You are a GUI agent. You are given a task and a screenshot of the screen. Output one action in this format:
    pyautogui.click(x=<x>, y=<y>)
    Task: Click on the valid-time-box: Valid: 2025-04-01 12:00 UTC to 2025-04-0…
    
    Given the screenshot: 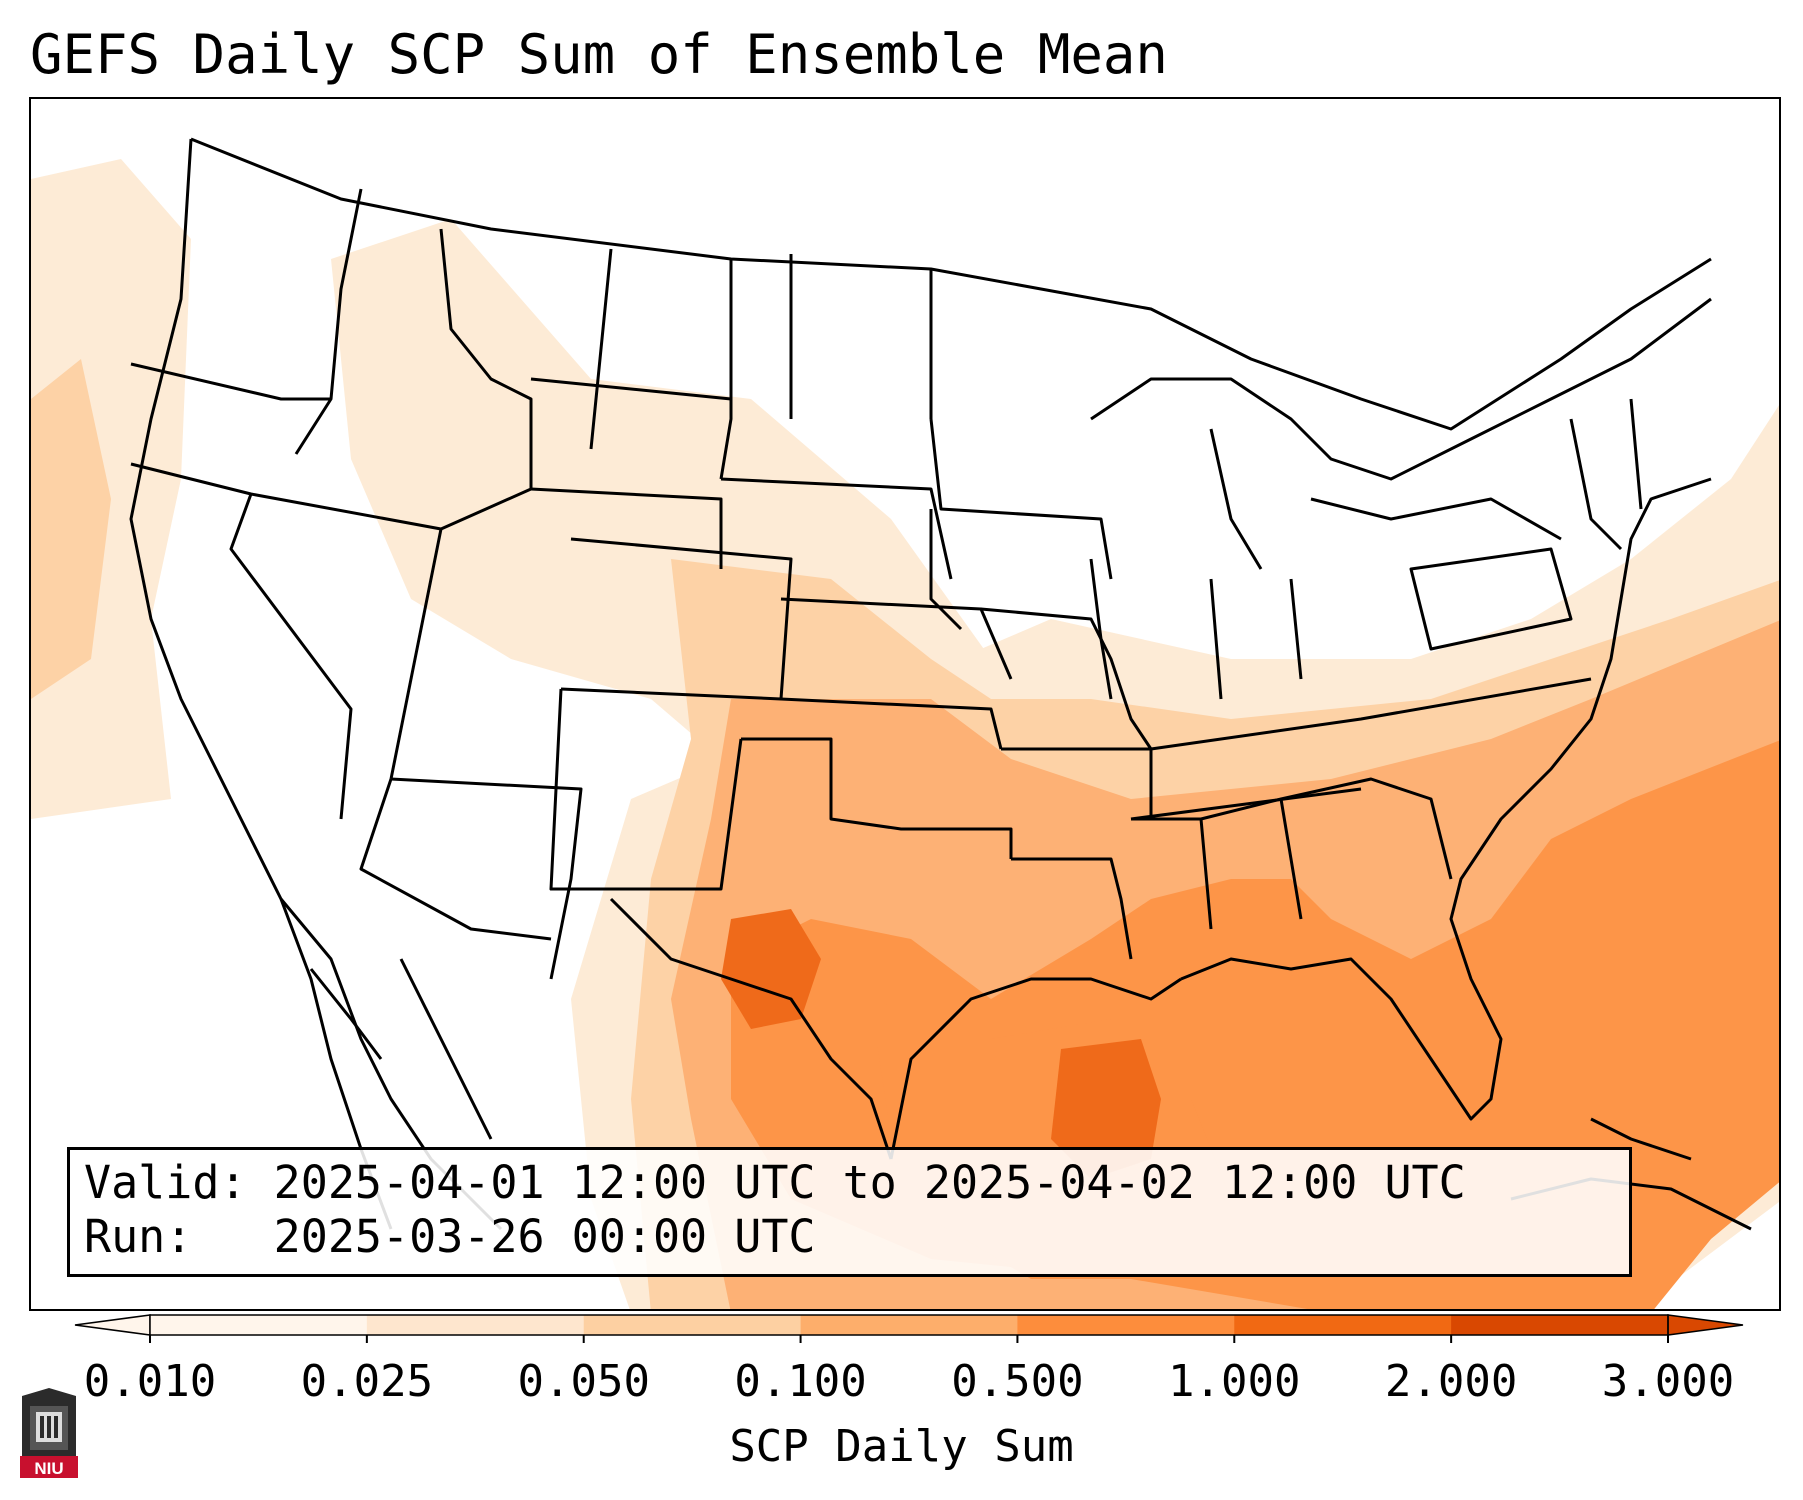 What is the action you would take?
    pyautogui.click(x=849, y=1212)
    